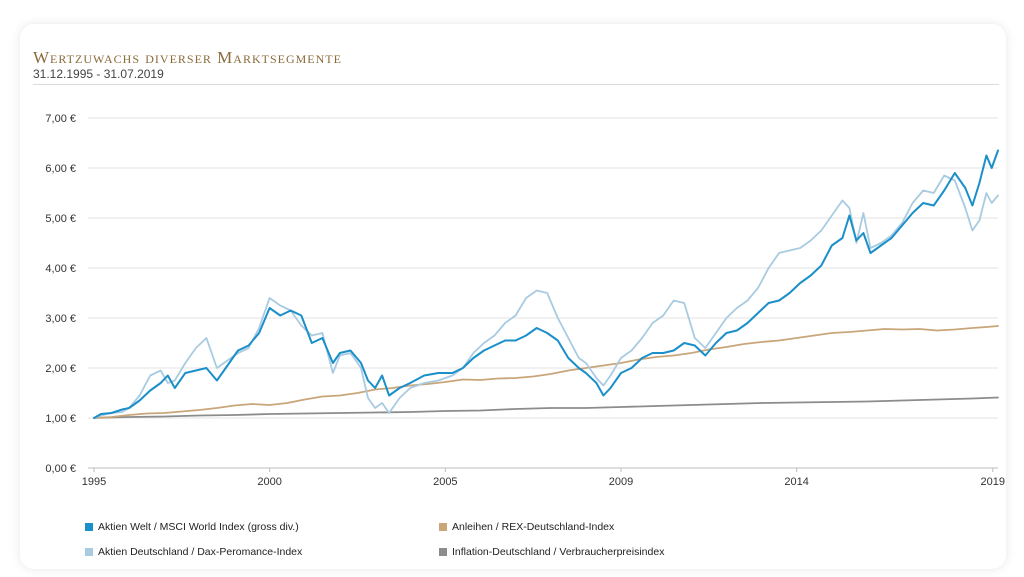 The width and height of the screenshot is (1024, 577). What do you see at coordinates (516, 84) in the screenshot?
I see `title-divider` at bounding box center [516, 84].